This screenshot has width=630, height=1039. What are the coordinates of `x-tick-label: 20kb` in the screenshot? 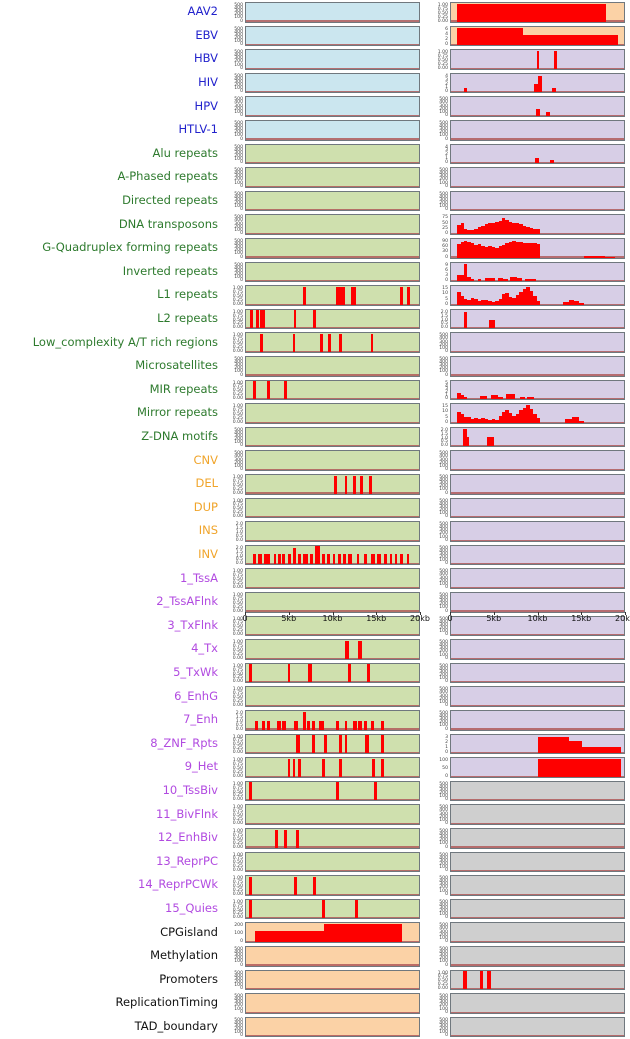 It's located at (420, 618).